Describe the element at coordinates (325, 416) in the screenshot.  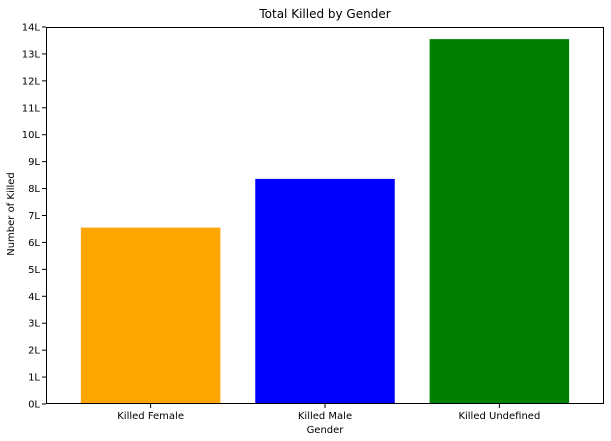
I see `x-tick-label: Killed Male` at that location.